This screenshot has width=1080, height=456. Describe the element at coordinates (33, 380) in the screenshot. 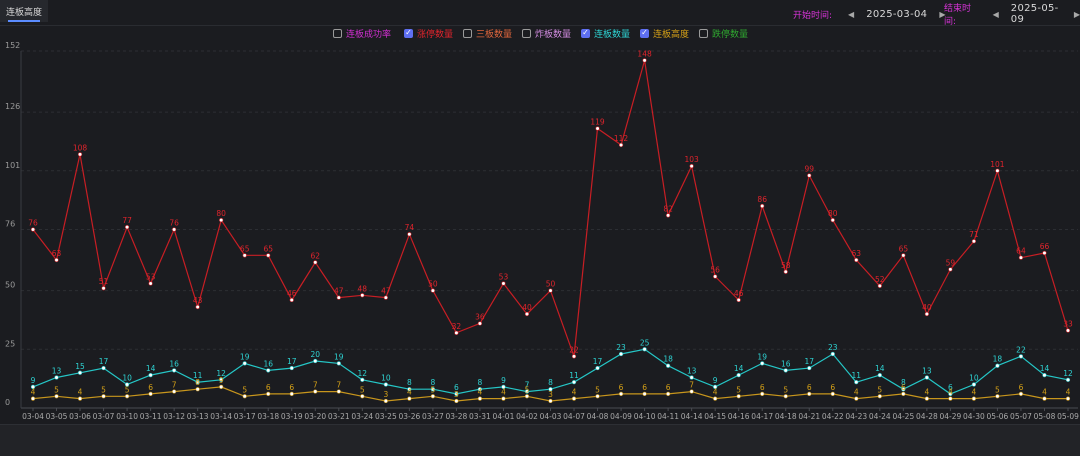

I see `data-label: 9` at that location.